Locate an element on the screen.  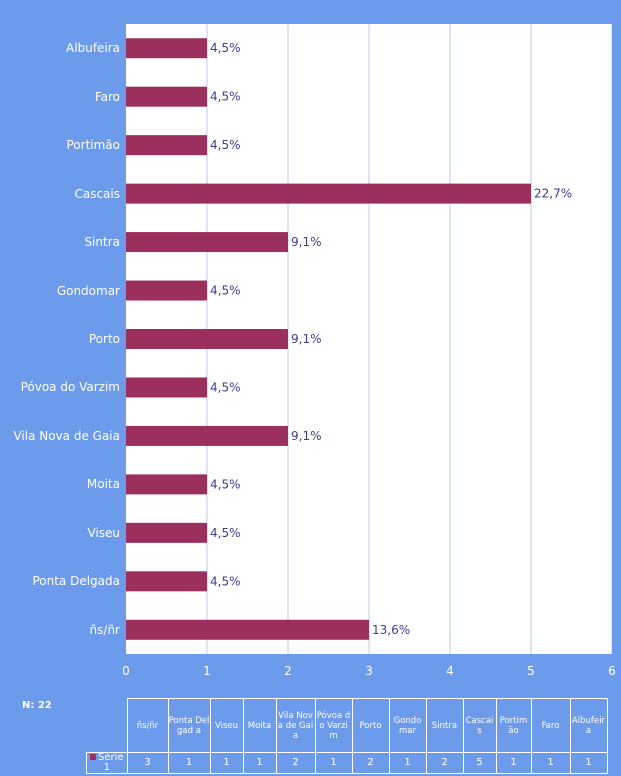
table-column-header: Porto is located at coordinates (370, 725).